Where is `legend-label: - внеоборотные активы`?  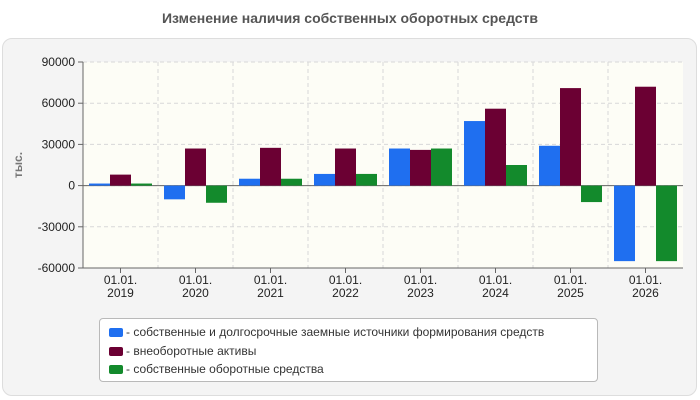
legend-label: - внеоборотные активы is located at coordinates (191, 351).